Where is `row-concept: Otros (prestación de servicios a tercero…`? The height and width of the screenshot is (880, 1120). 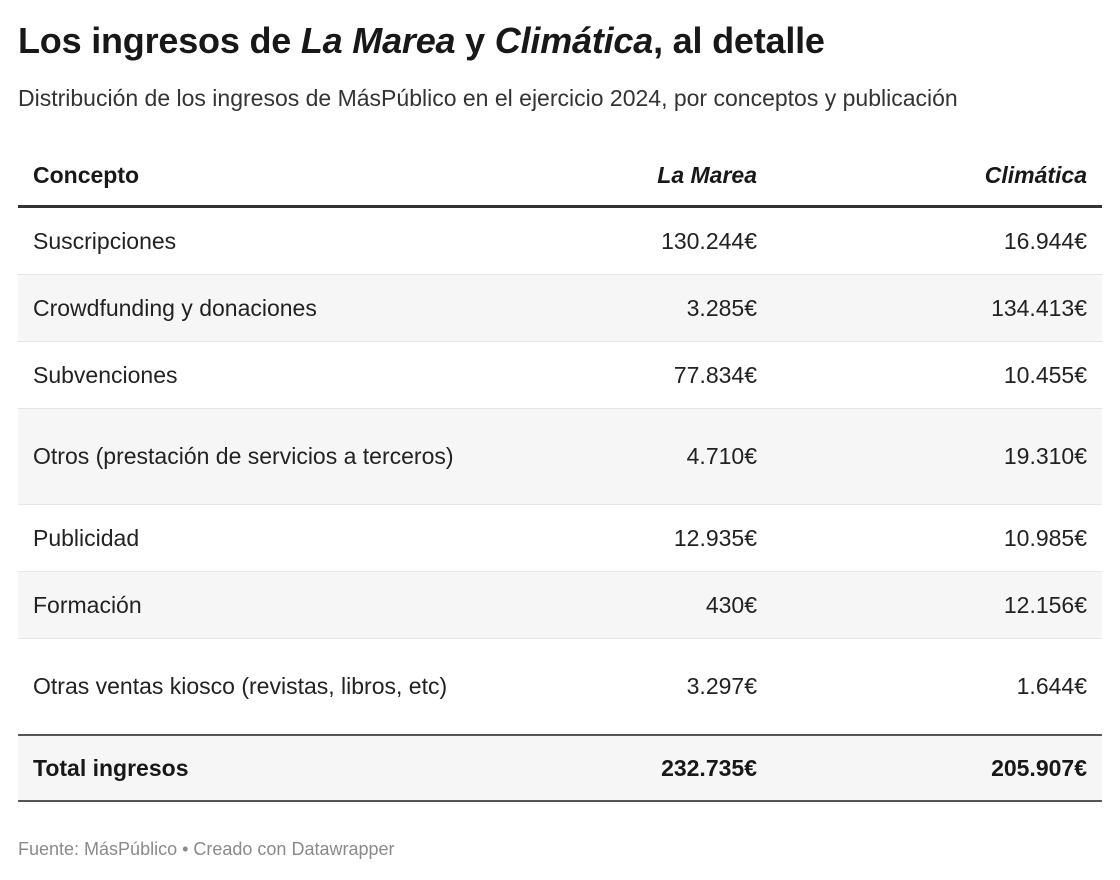 row-concept: Otros (prestación de servicios a tercero… is located at coordinates (244, 456).